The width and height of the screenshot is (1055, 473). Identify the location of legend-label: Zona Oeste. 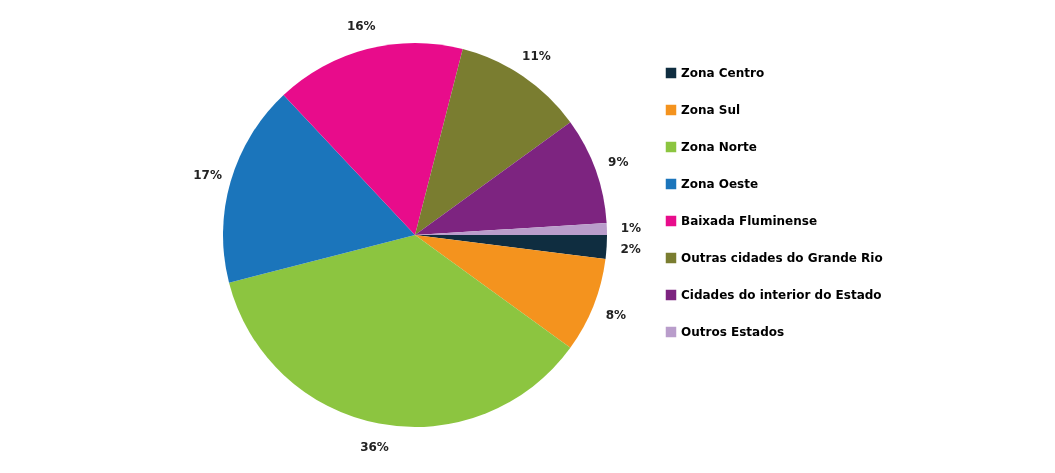
(720, 184).